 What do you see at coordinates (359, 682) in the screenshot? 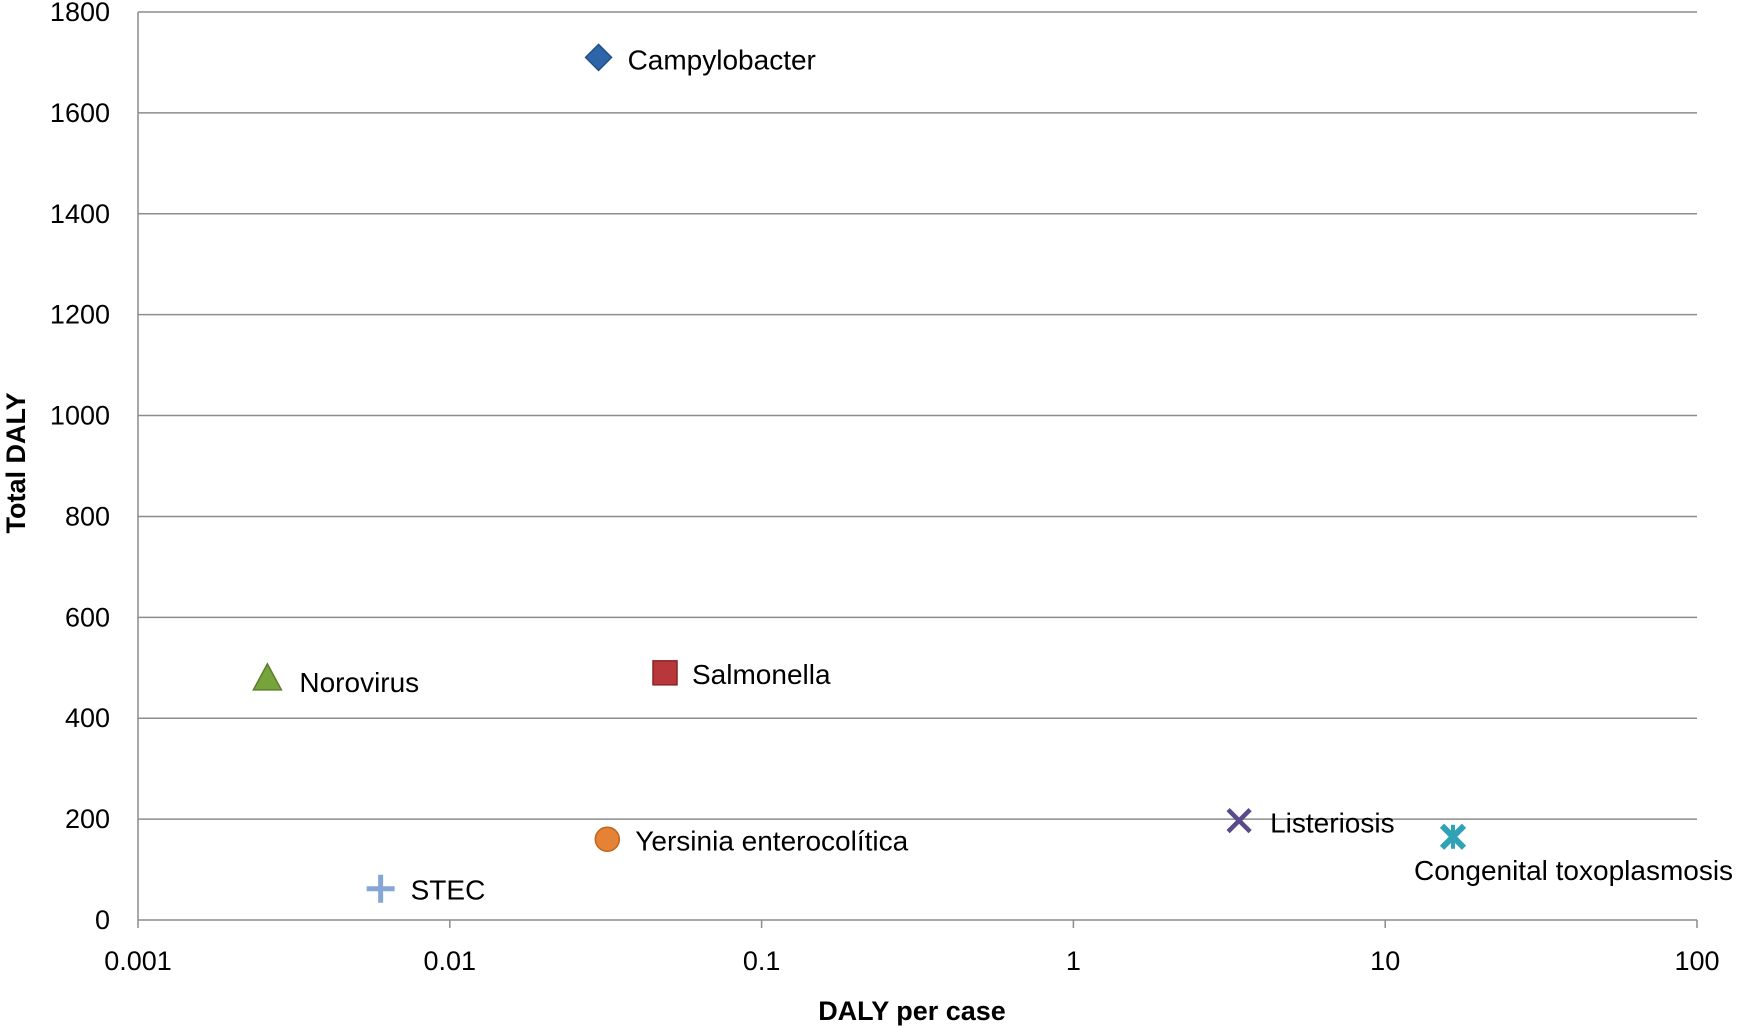
I see `point-label: Norovirus` at bounding box center [359, 682].